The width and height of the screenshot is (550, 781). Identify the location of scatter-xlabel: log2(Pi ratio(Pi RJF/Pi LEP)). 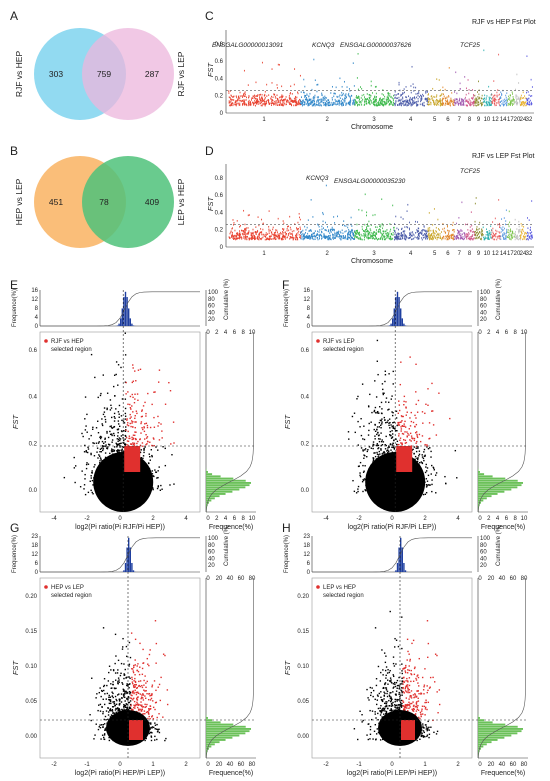
(392, 527).